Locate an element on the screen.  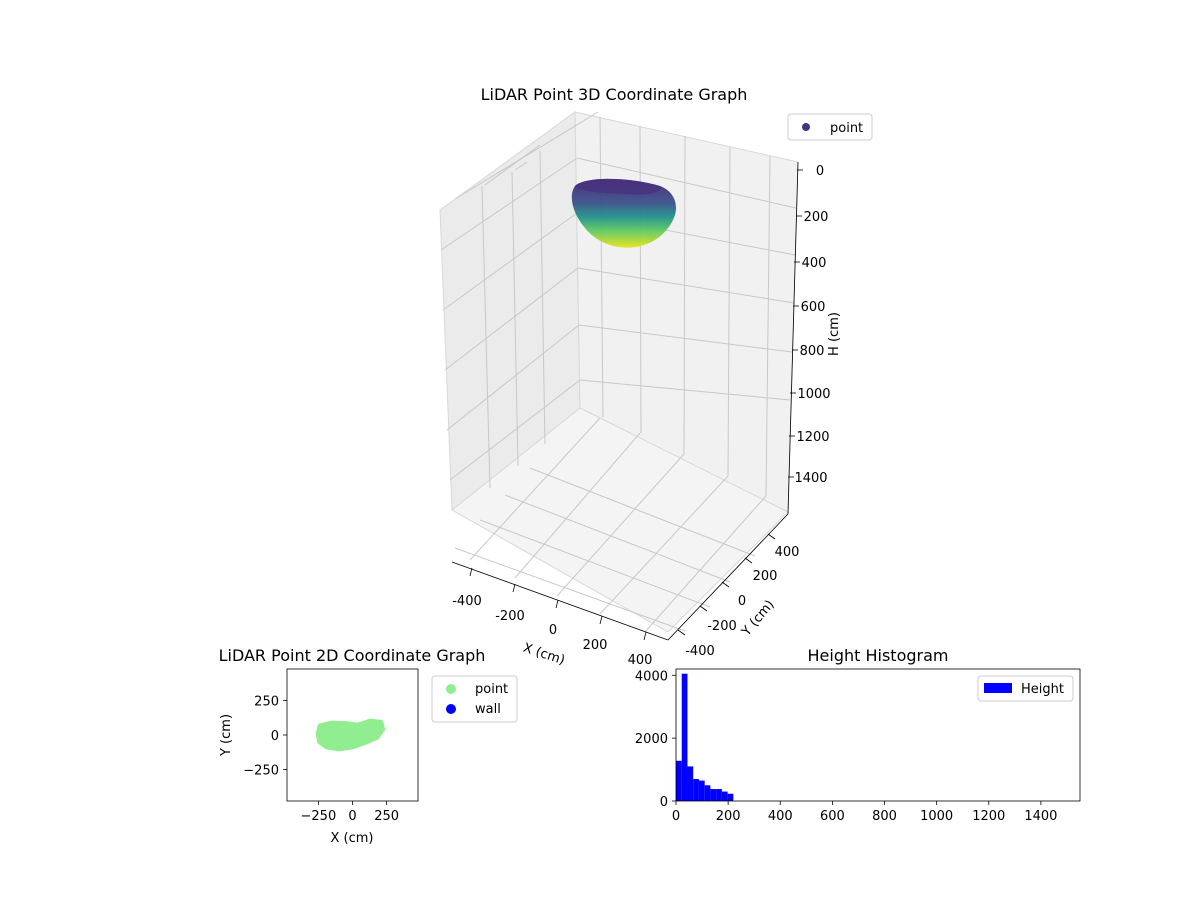
point-cloud-3d-top is located at coordinates (618, 186).